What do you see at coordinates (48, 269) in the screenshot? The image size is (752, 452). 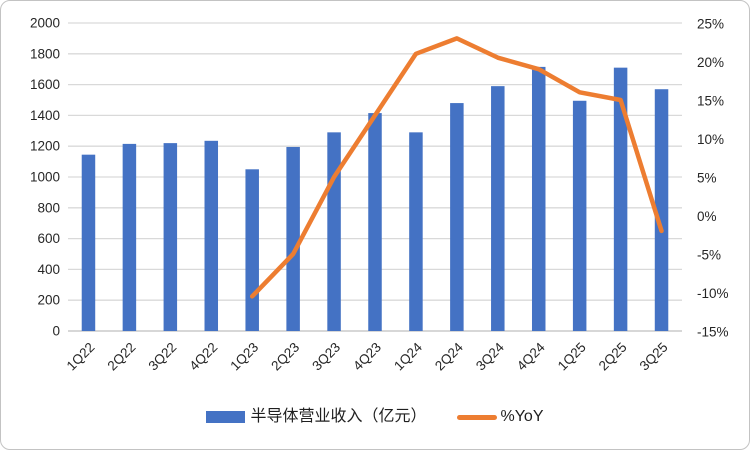 I see `left-axis-tick: 400` at bounding box center [48, 269].